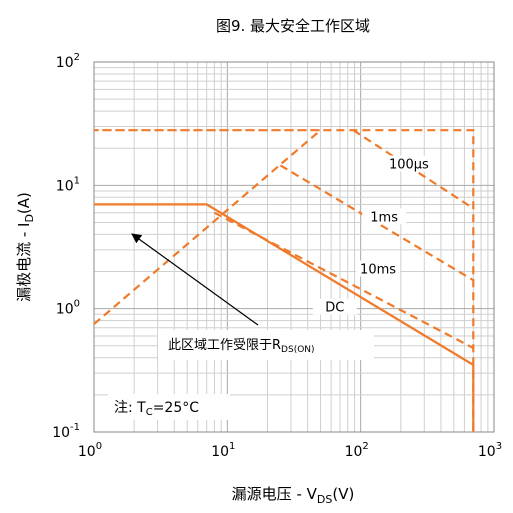 This screenshot has height=513, width=513. Describe the element at coordinates (223, 450) in the screenshot. I see `x-tick-label: 10¹` at that location.